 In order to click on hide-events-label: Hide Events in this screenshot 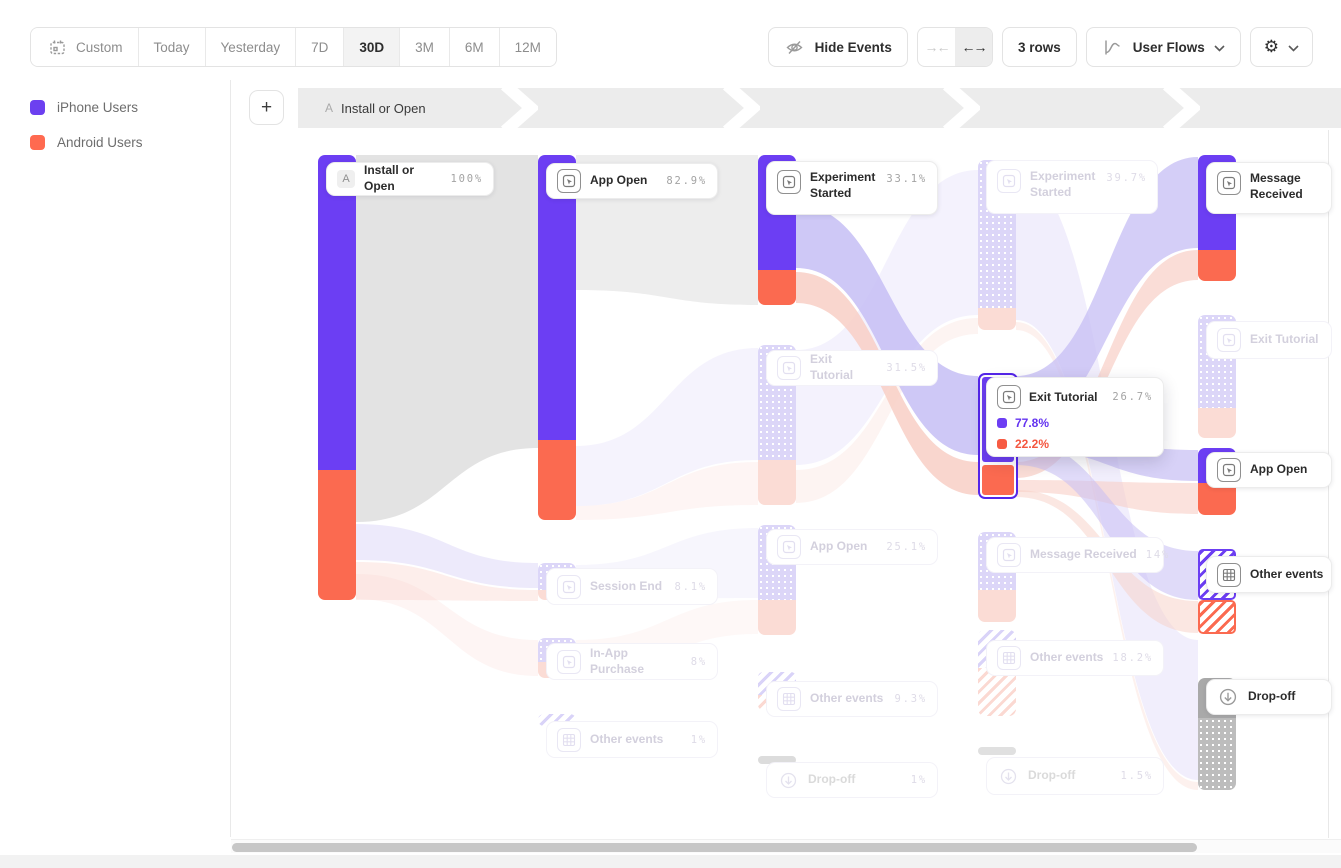, I will do `click(853, 47)`.